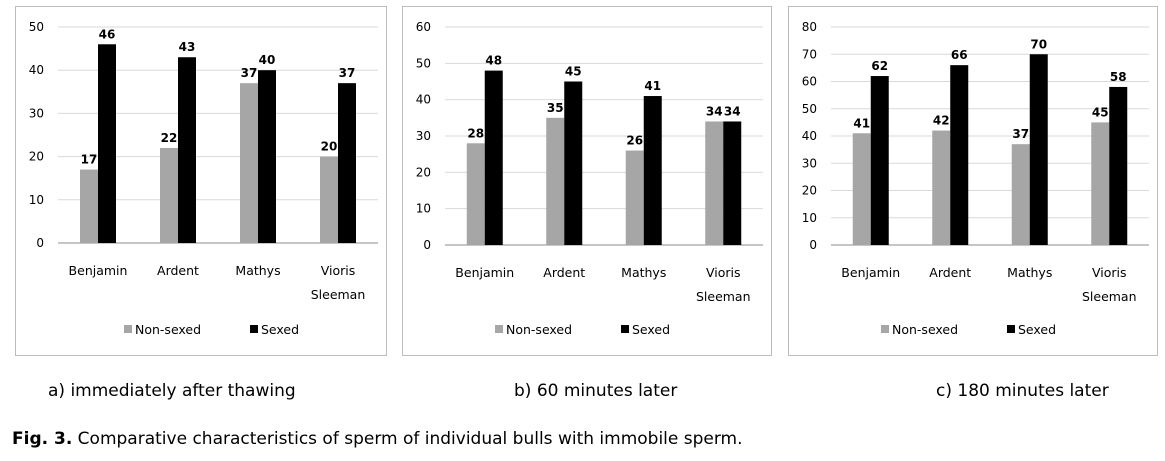  What do you see at coordinates (634, 141) in the screenshot?
I see `data-label: 26` at bounding box center [634, 141].